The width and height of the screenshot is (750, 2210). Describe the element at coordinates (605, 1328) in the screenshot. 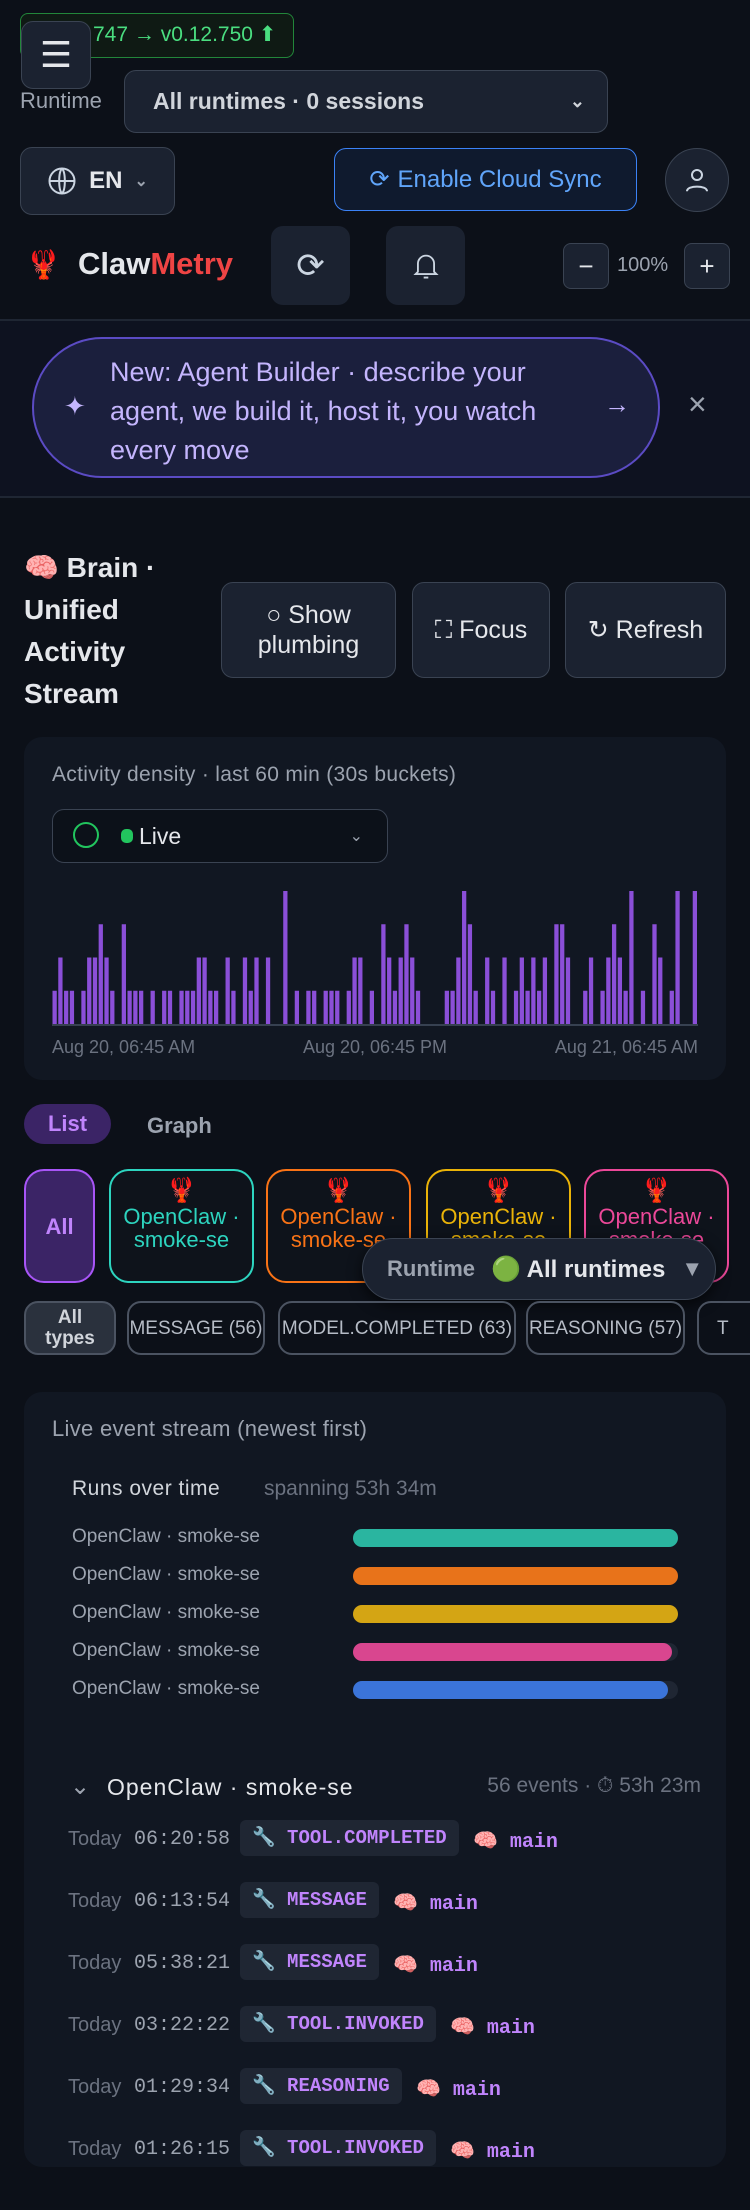

I see `type-filter: REASONING (57)` at that location.